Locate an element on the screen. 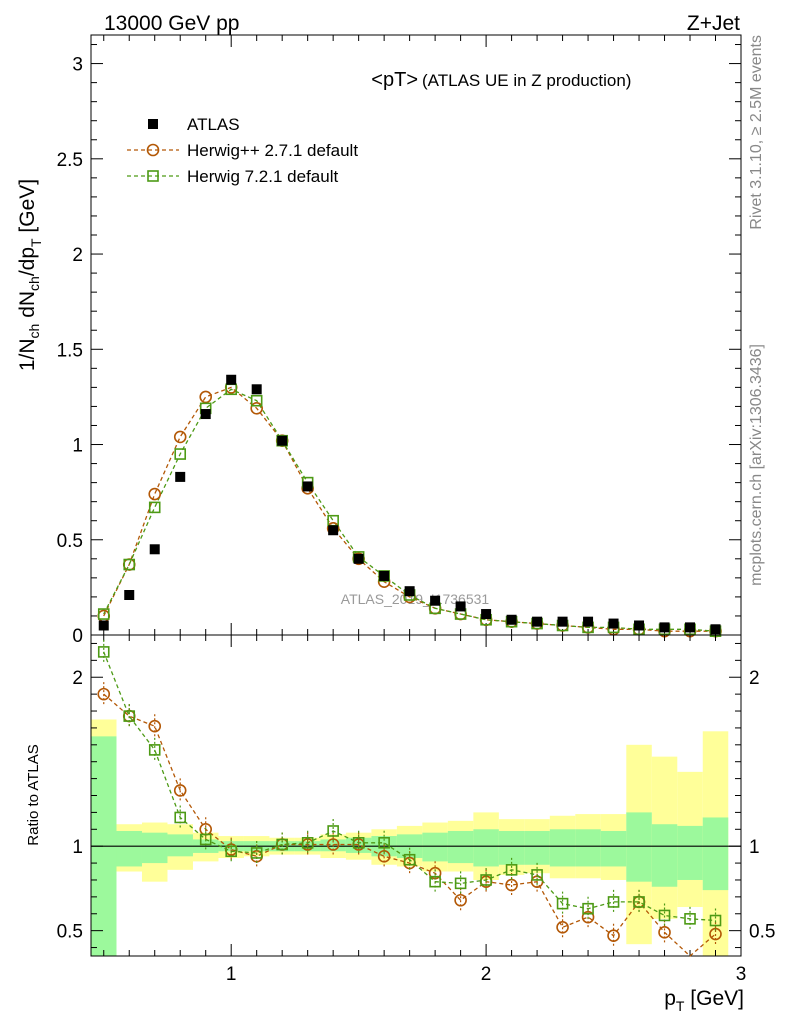 The width and height of the screenshot is (786, 1024). mcplots-source-label: mcplots.cern.ch [arXiv:1306.3436] is located at coordinates (756, 465).